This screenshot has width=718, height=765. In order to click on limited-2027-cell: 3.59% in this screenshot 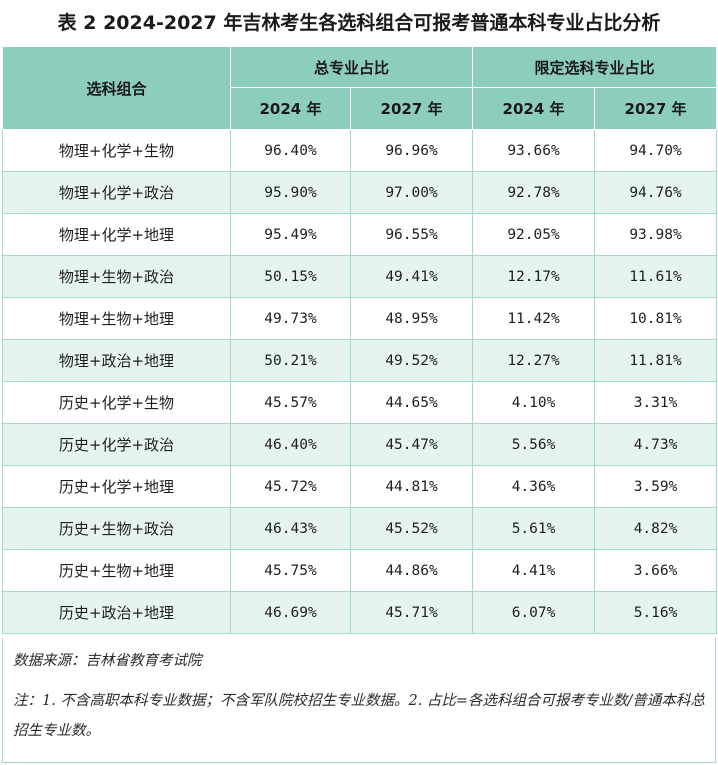, I will do `click(656, 486)`.